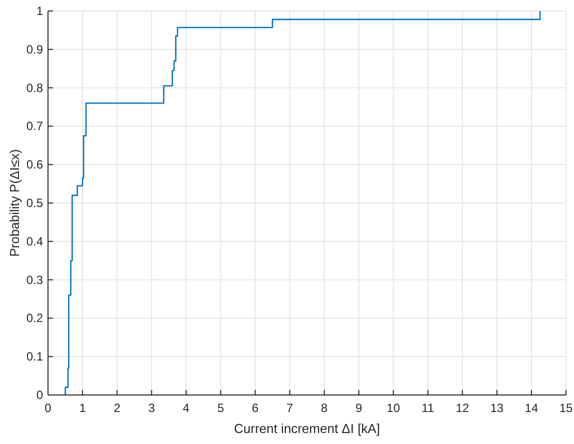 The width and height of the screenshot is (574, 444). What do you see at coordinates (48, 408) in the screenshot?
I see `x-tick-label: 0` at bounding box center [48, 408].